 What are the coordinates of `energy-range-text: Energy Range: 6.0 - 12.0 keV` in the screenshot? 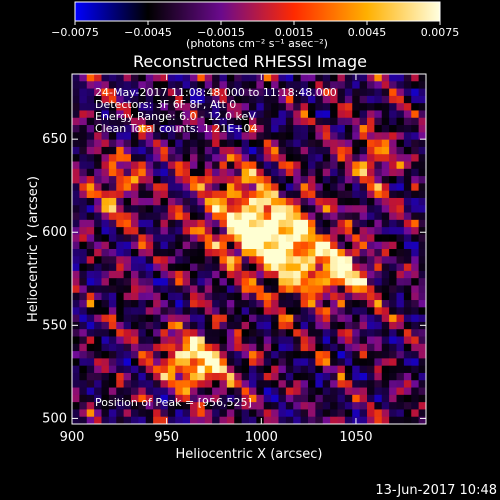 It's located at (175, 116).